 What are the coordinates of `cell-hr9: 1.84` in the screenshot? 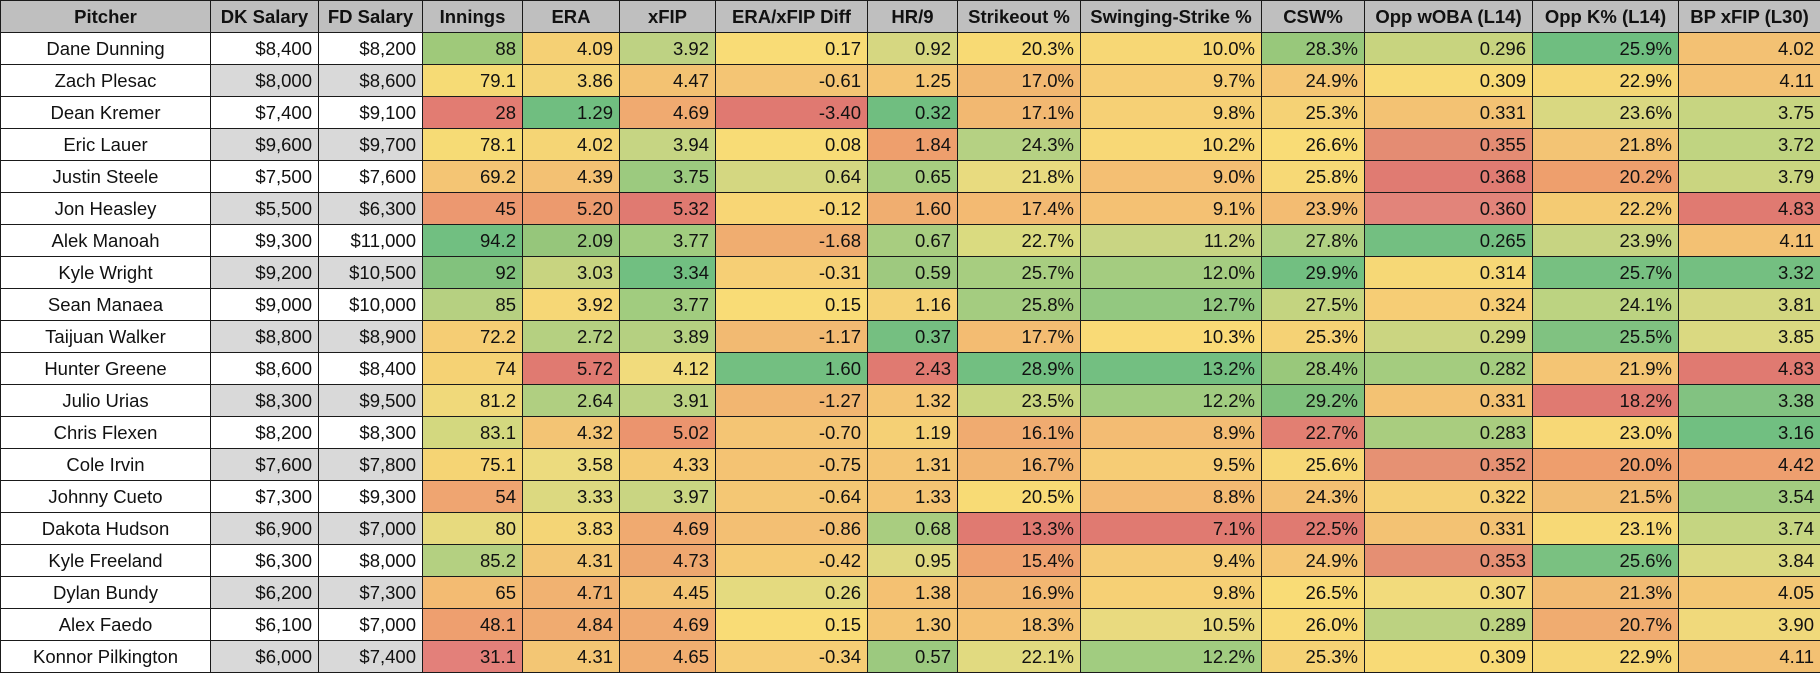 It's located at (912, 144).